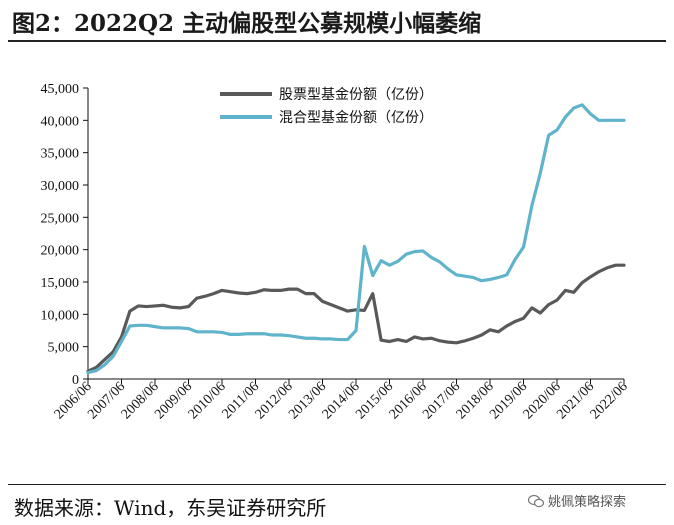 Image resolution: width=674 pixels, height=525 pixels. Describe the element at coordinates (326, 106) in the screenshot. I see `chart-legend: 股票型基金份额（亿份） 混合型基金份额（亿份）` at that location.